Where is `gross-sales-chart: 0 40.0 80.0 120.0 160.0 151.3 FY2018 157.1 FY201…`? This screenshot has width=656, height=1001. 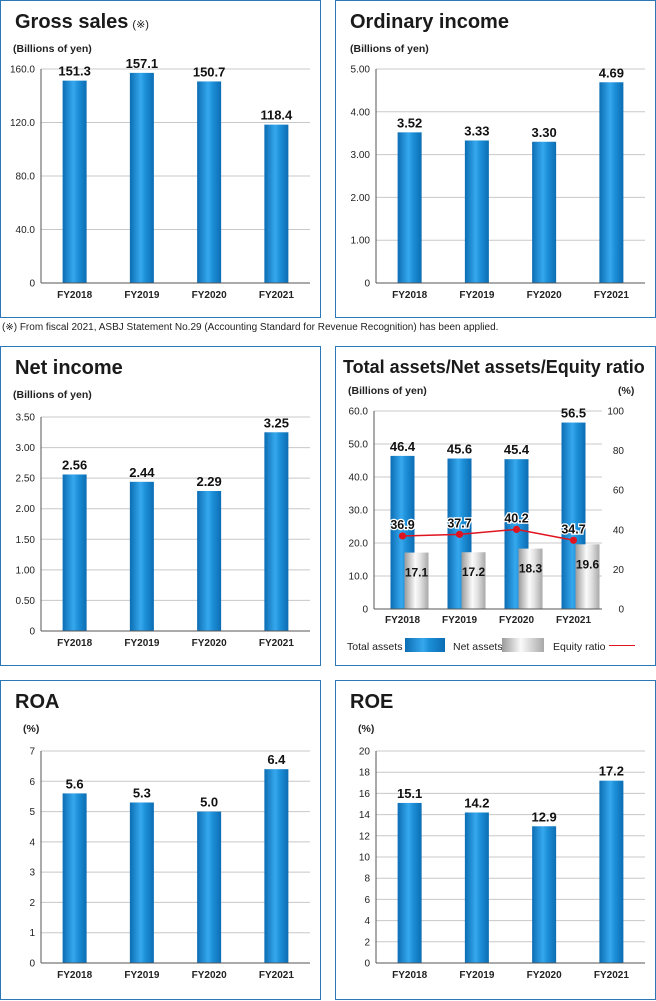 gross-sales-chart: 0 40.0 80.0 120.0 160.0 151.3 FY2018 157.1 FY201… is located at coordinates (160, 178).